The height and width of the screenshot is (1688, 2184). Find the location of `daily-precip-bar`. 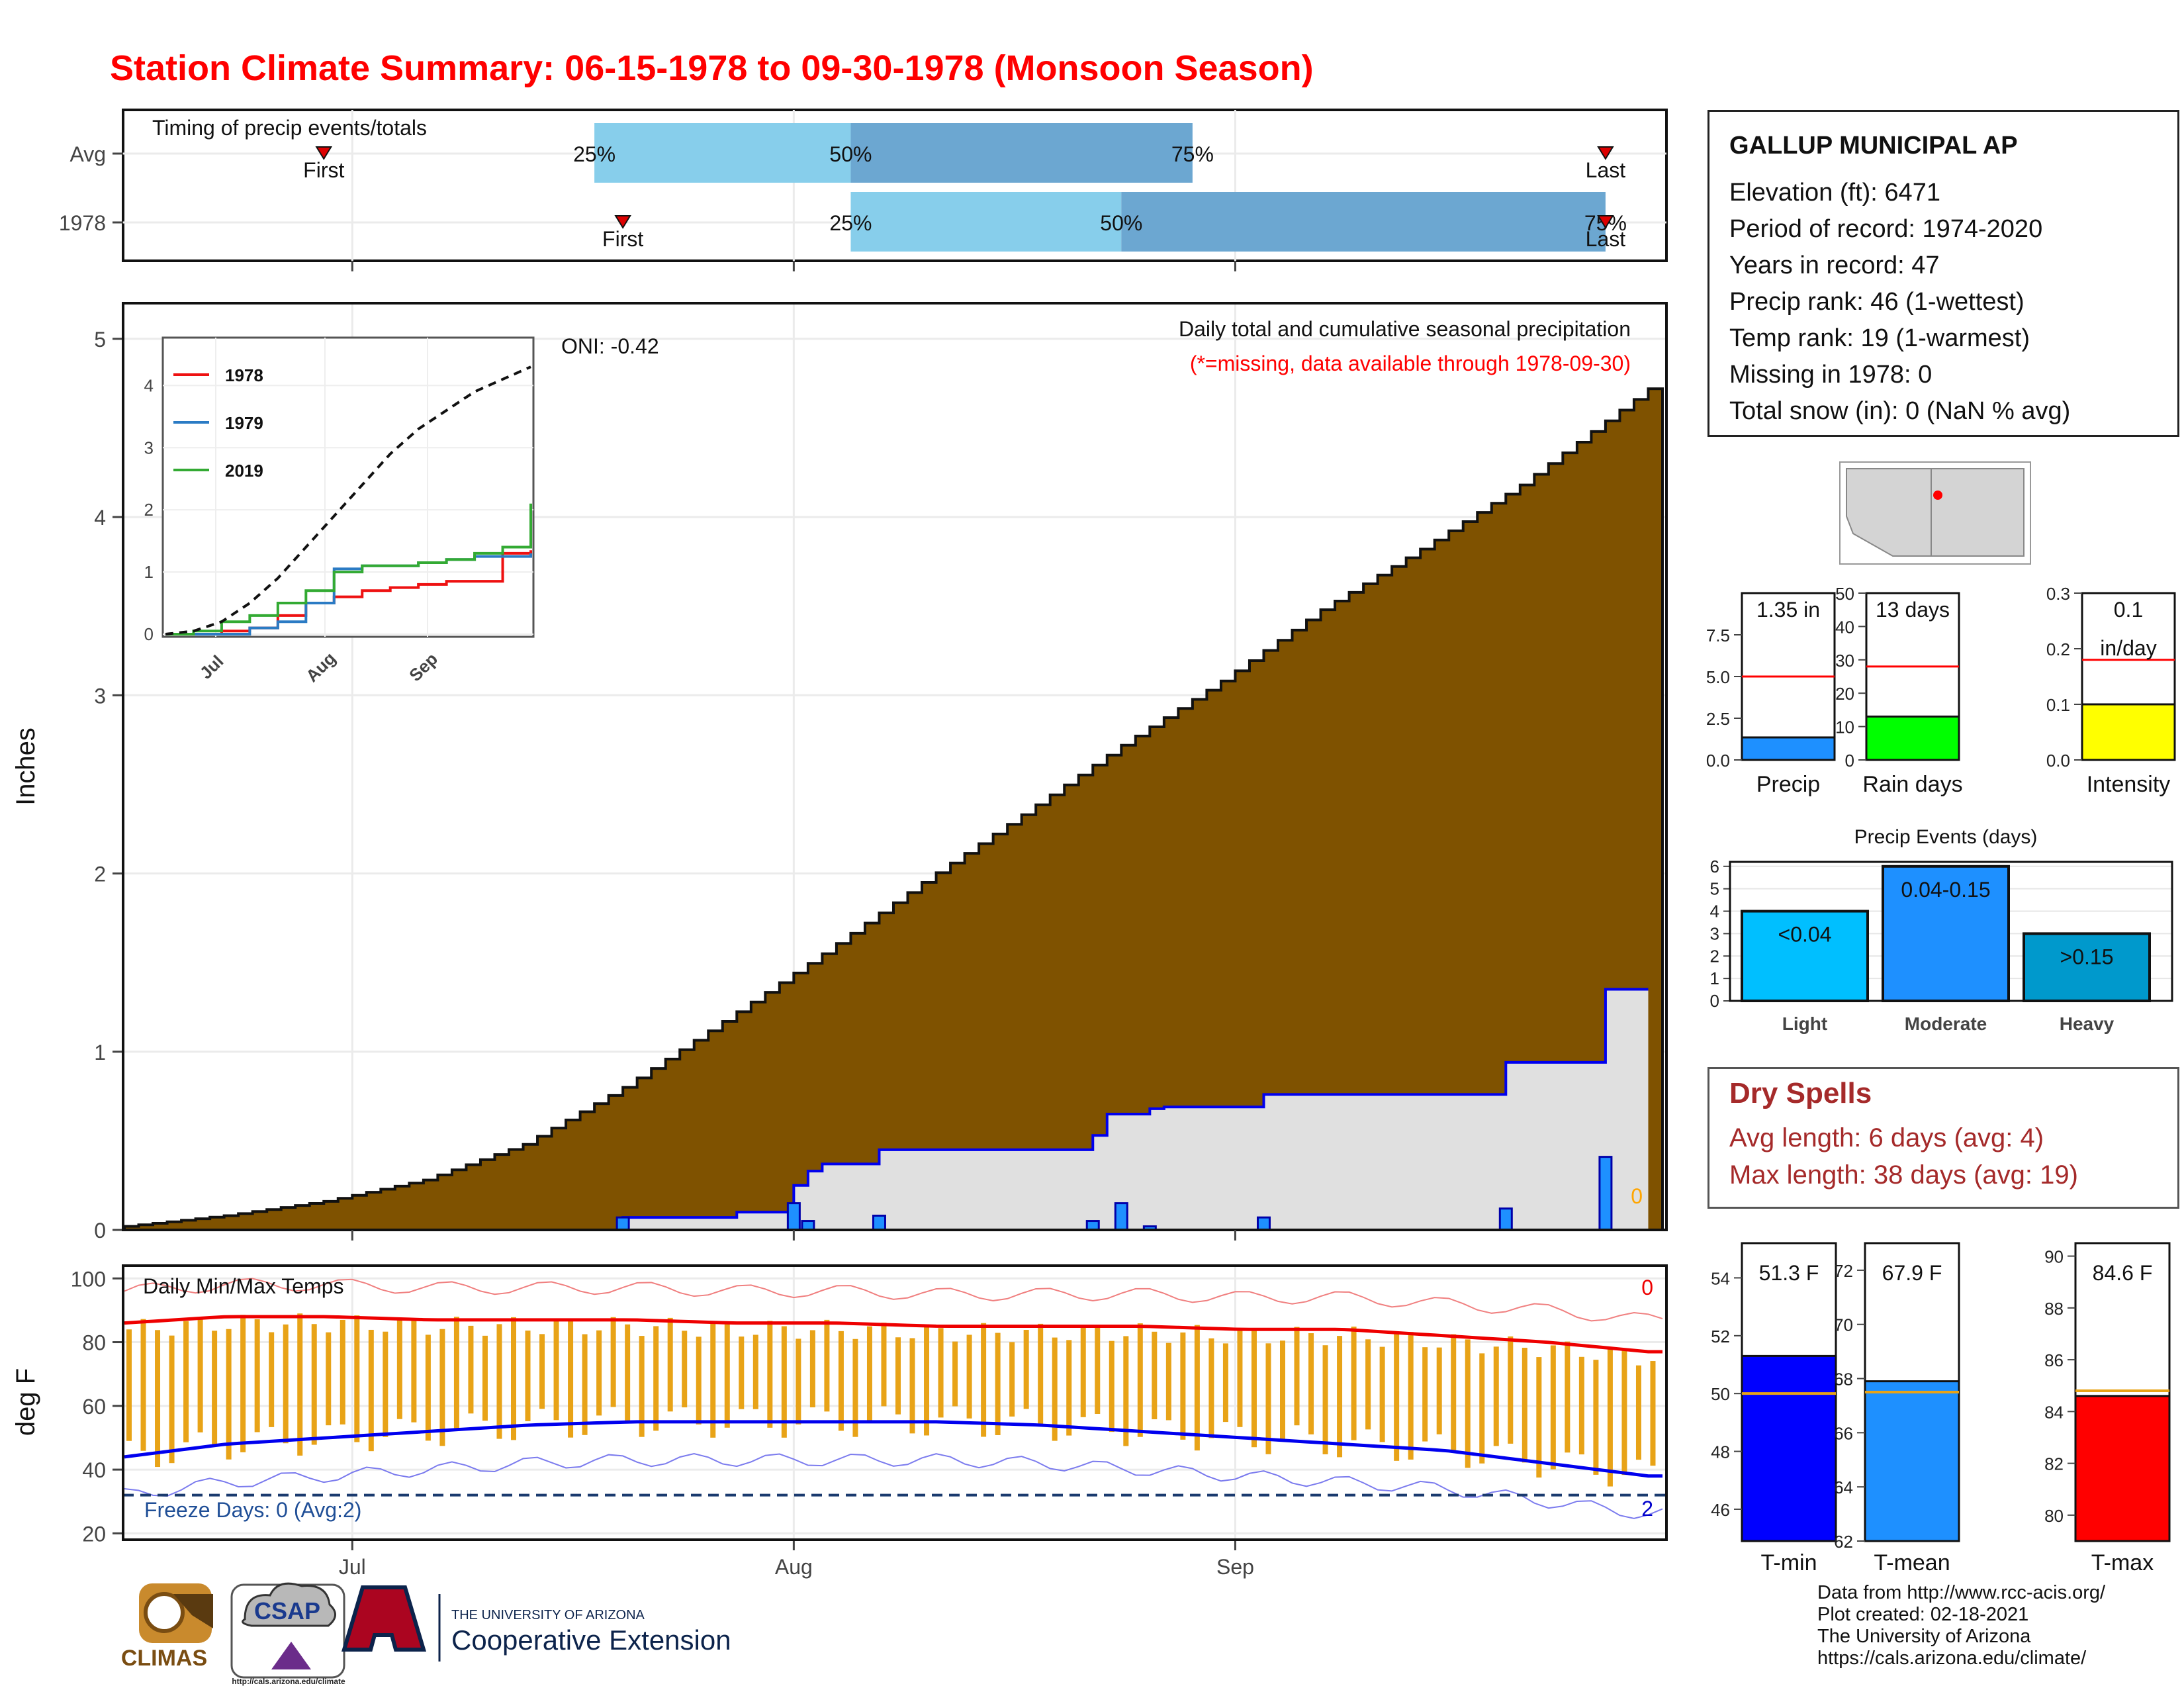

daily-precip-bar is located at coordinates (793, 1216).